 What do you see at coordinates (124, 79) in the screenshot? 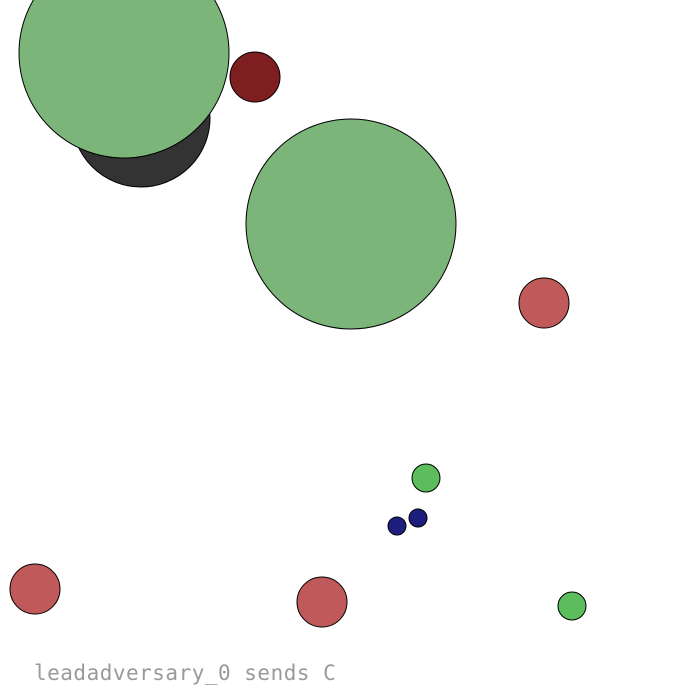
I see `forest-large-top-left` at bounding box center [124, 79].